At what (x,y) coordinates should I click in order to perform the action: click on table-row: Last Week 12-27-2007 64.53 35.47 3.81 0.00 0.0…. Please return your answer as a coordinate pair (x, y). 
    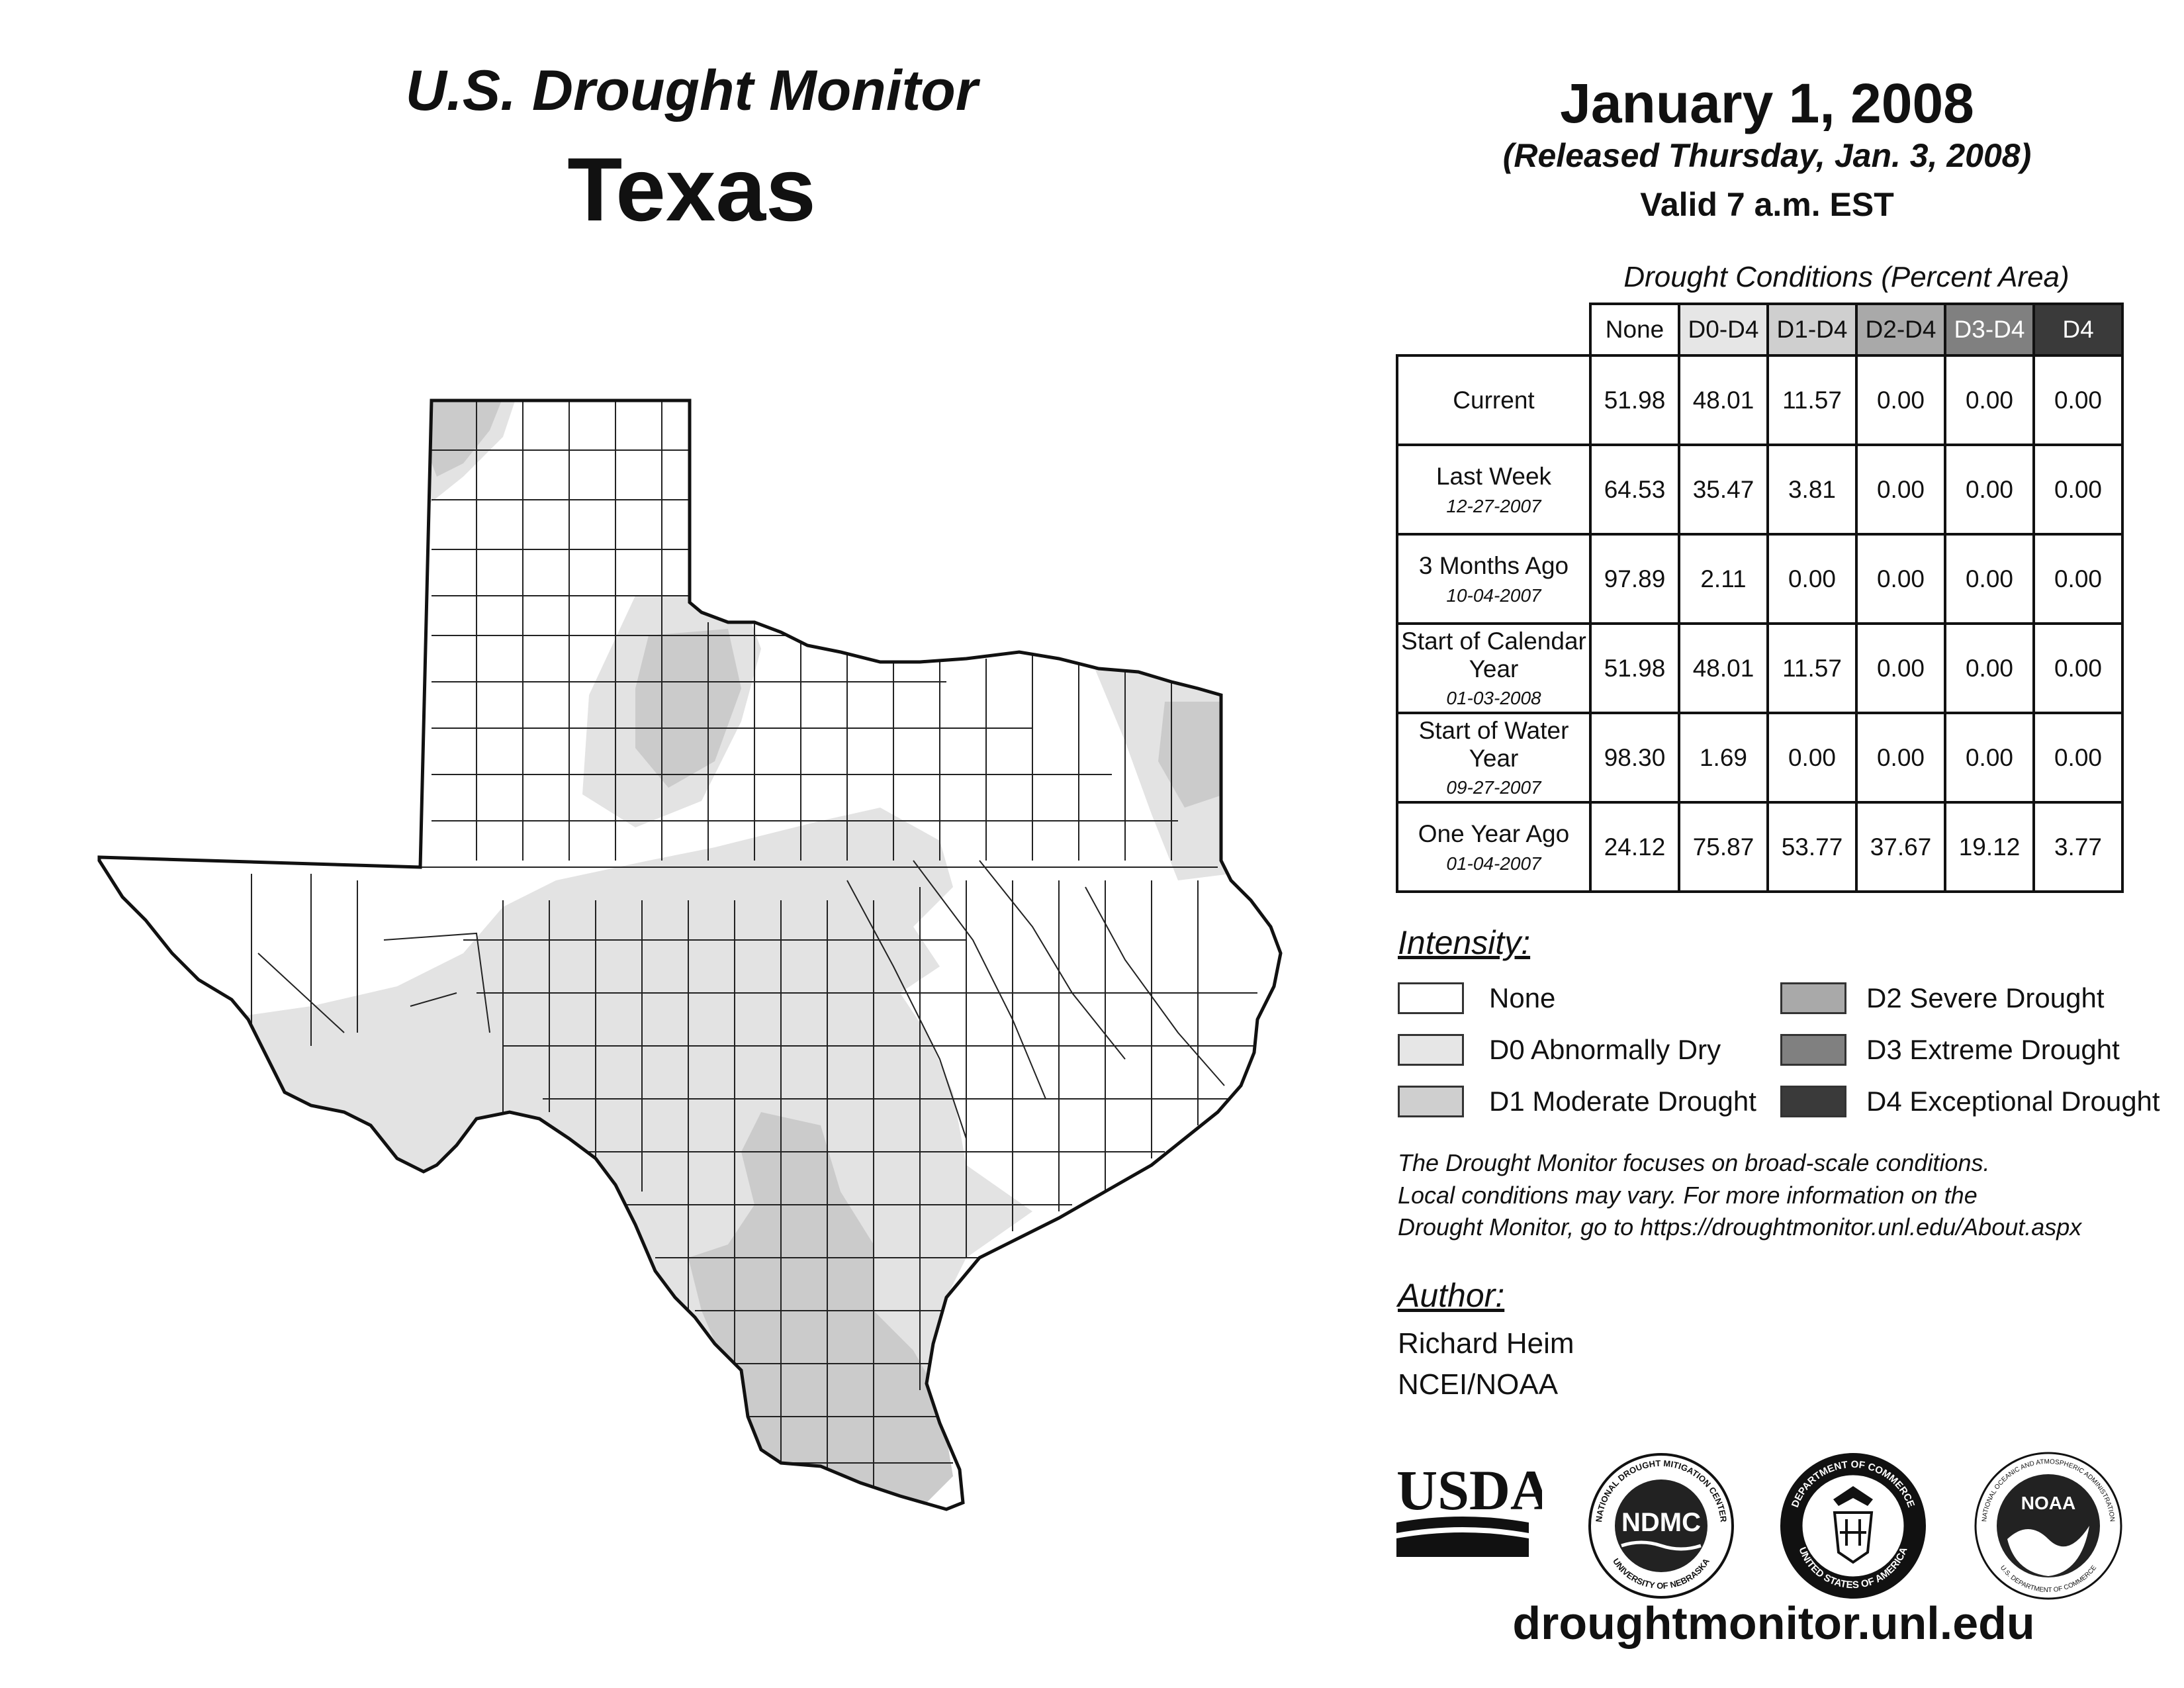
    Looking at the image, I should click on (1760, 490).